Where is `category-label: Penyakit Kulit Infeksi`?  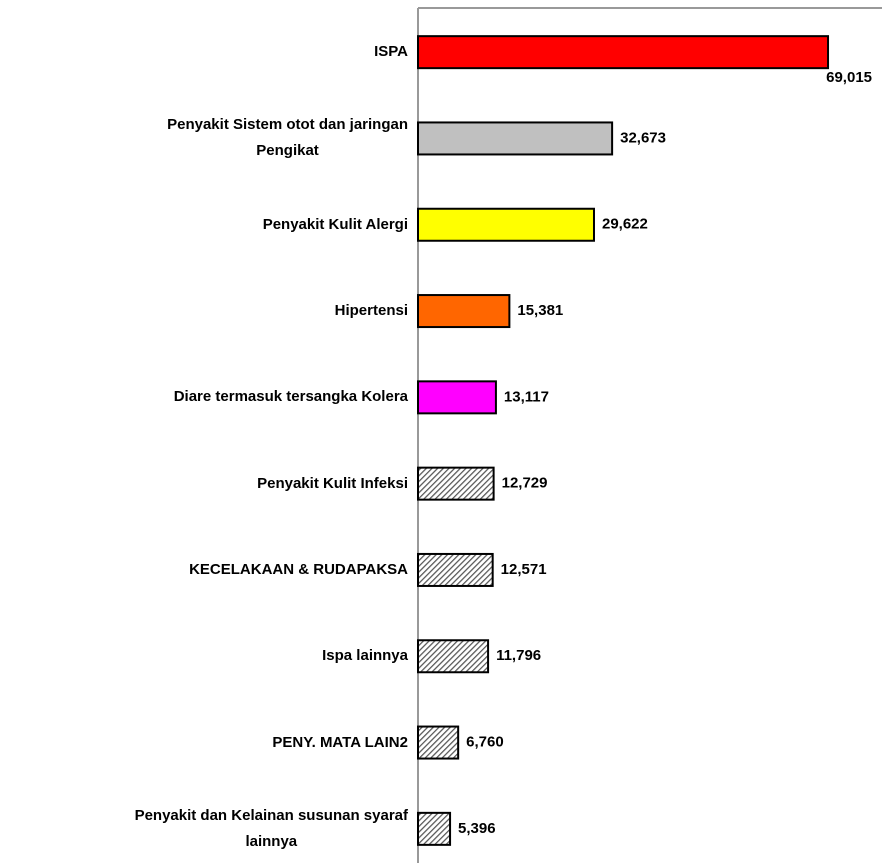
category-label: Penyakit Kulit Infeksi is located at coordinates (332, 483).